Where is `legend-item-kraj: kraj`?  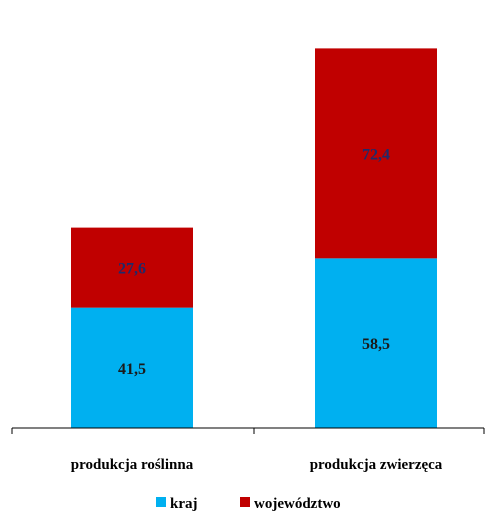 legend-item-kraj: kraj is located at coordinates (177, 504).